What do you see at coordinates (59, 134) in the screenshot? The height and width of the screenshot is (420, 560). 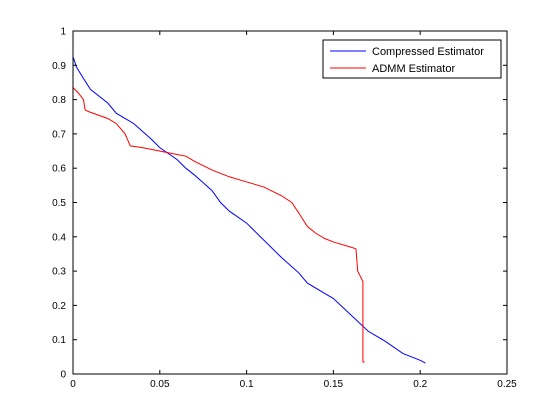 I see `y-tick-label: 0.7` at bounding box center [59, 134].